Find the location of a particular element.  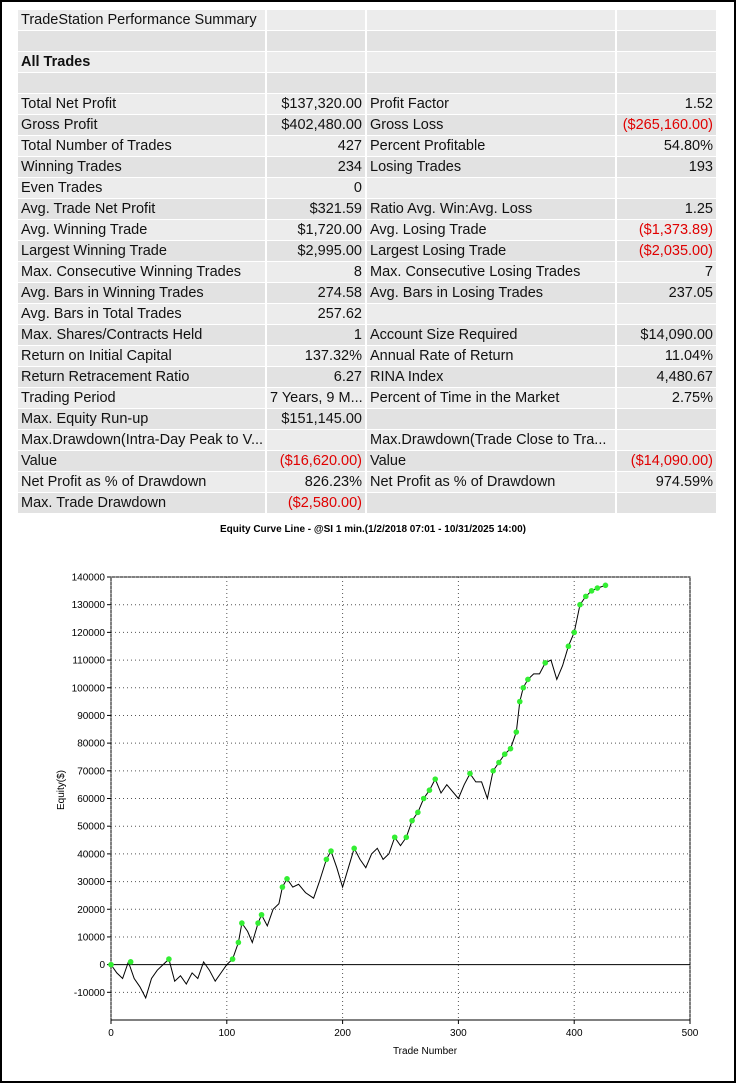

y-tick-label: 110000 is located at coordinates (88, 661).